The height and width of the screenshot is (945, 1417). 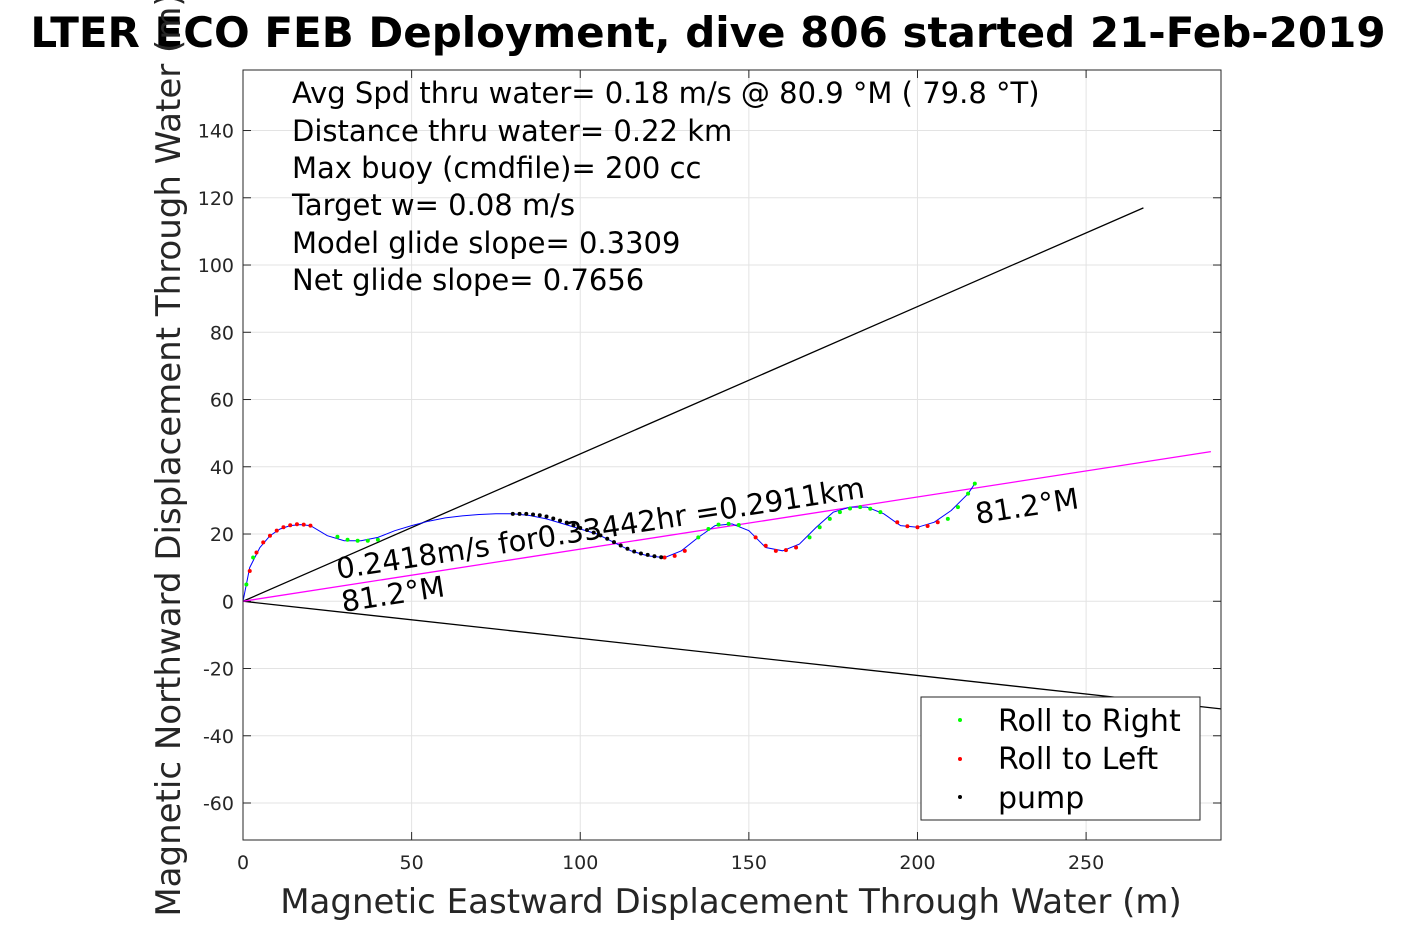 What do you see at coordinates (496, 168) in the screenshot?
I see `info-max-buoy: Max buoy (cmdfile)= 200 cc` at bounding box center [496, 168].